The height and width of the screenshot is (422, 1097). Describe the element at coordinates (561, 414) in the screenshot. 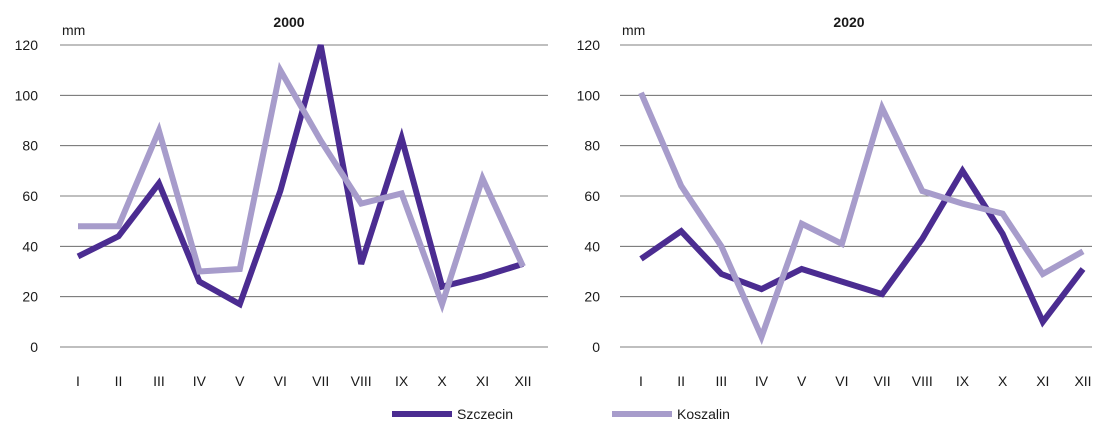

I see `legend: Szczecin Koszalin` at that location.